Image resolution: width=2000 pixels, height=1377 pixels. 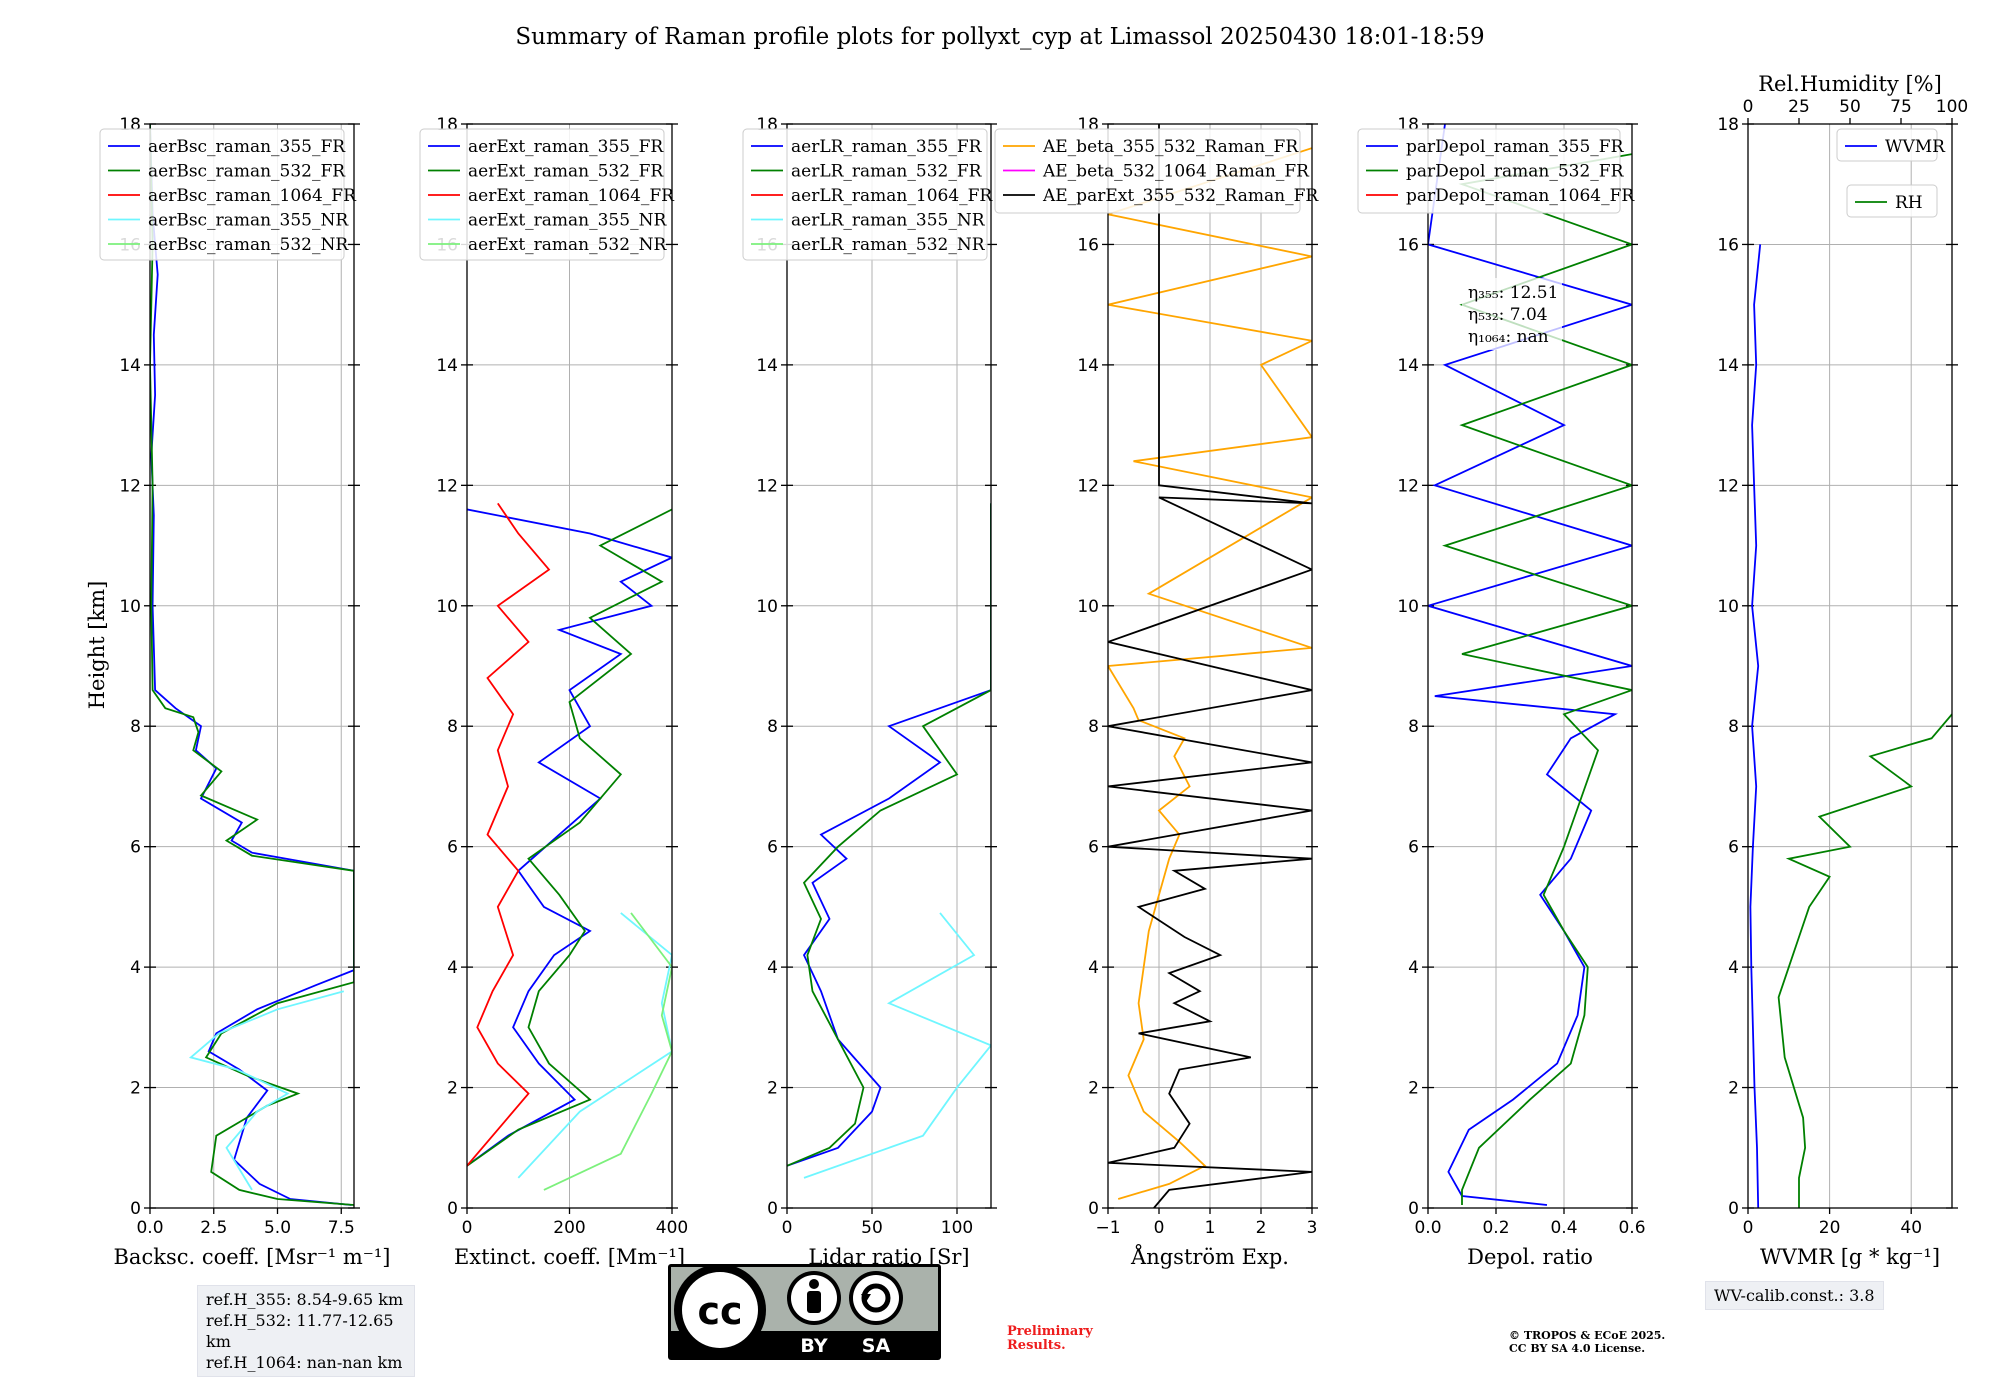 I want to click on annotation-box, so click(x=1512, y=314).